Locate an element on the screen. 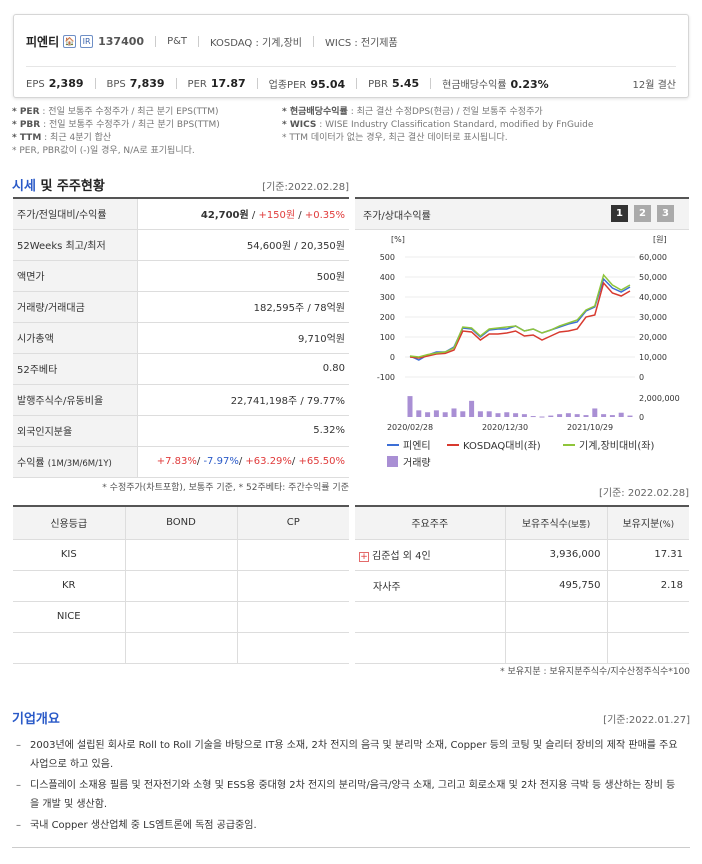 This screenshot has height=864, width=702. chart-page-3-button: 3 is located at coordinates (665, 213).